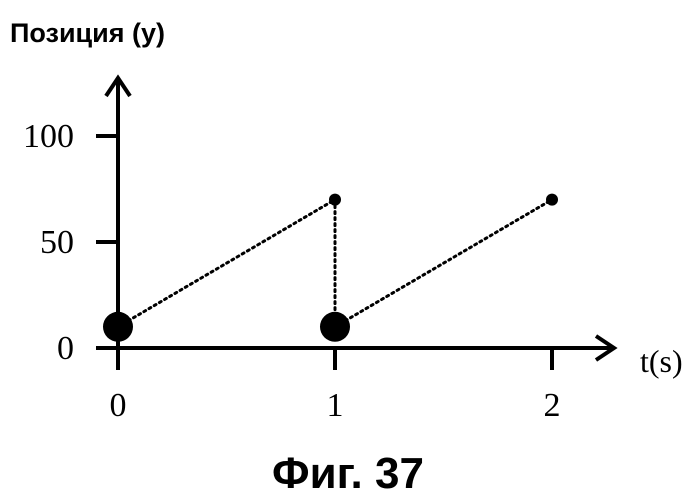  What do you see at coordinates (65, 348) in the screenshot?
I see `y-tick-label: 0` at bounding box center [65, 348].